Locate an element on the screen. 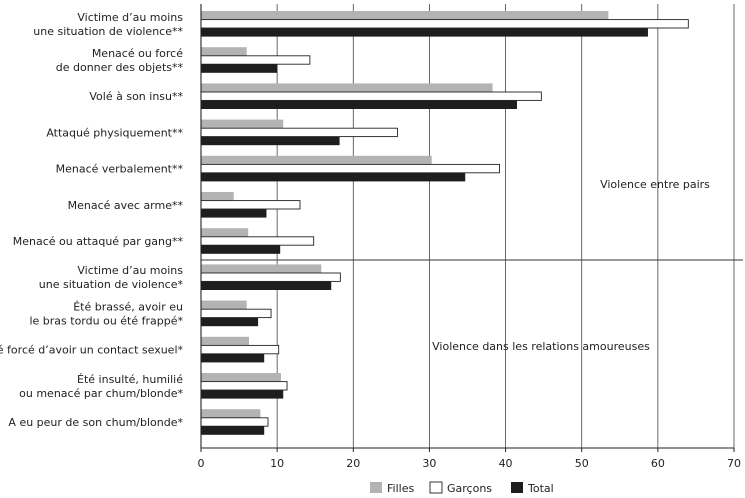 The width and height of the screenshot is (745, 498). category-label-line: Menacé ou forcé is located at coordinates (137, 53).